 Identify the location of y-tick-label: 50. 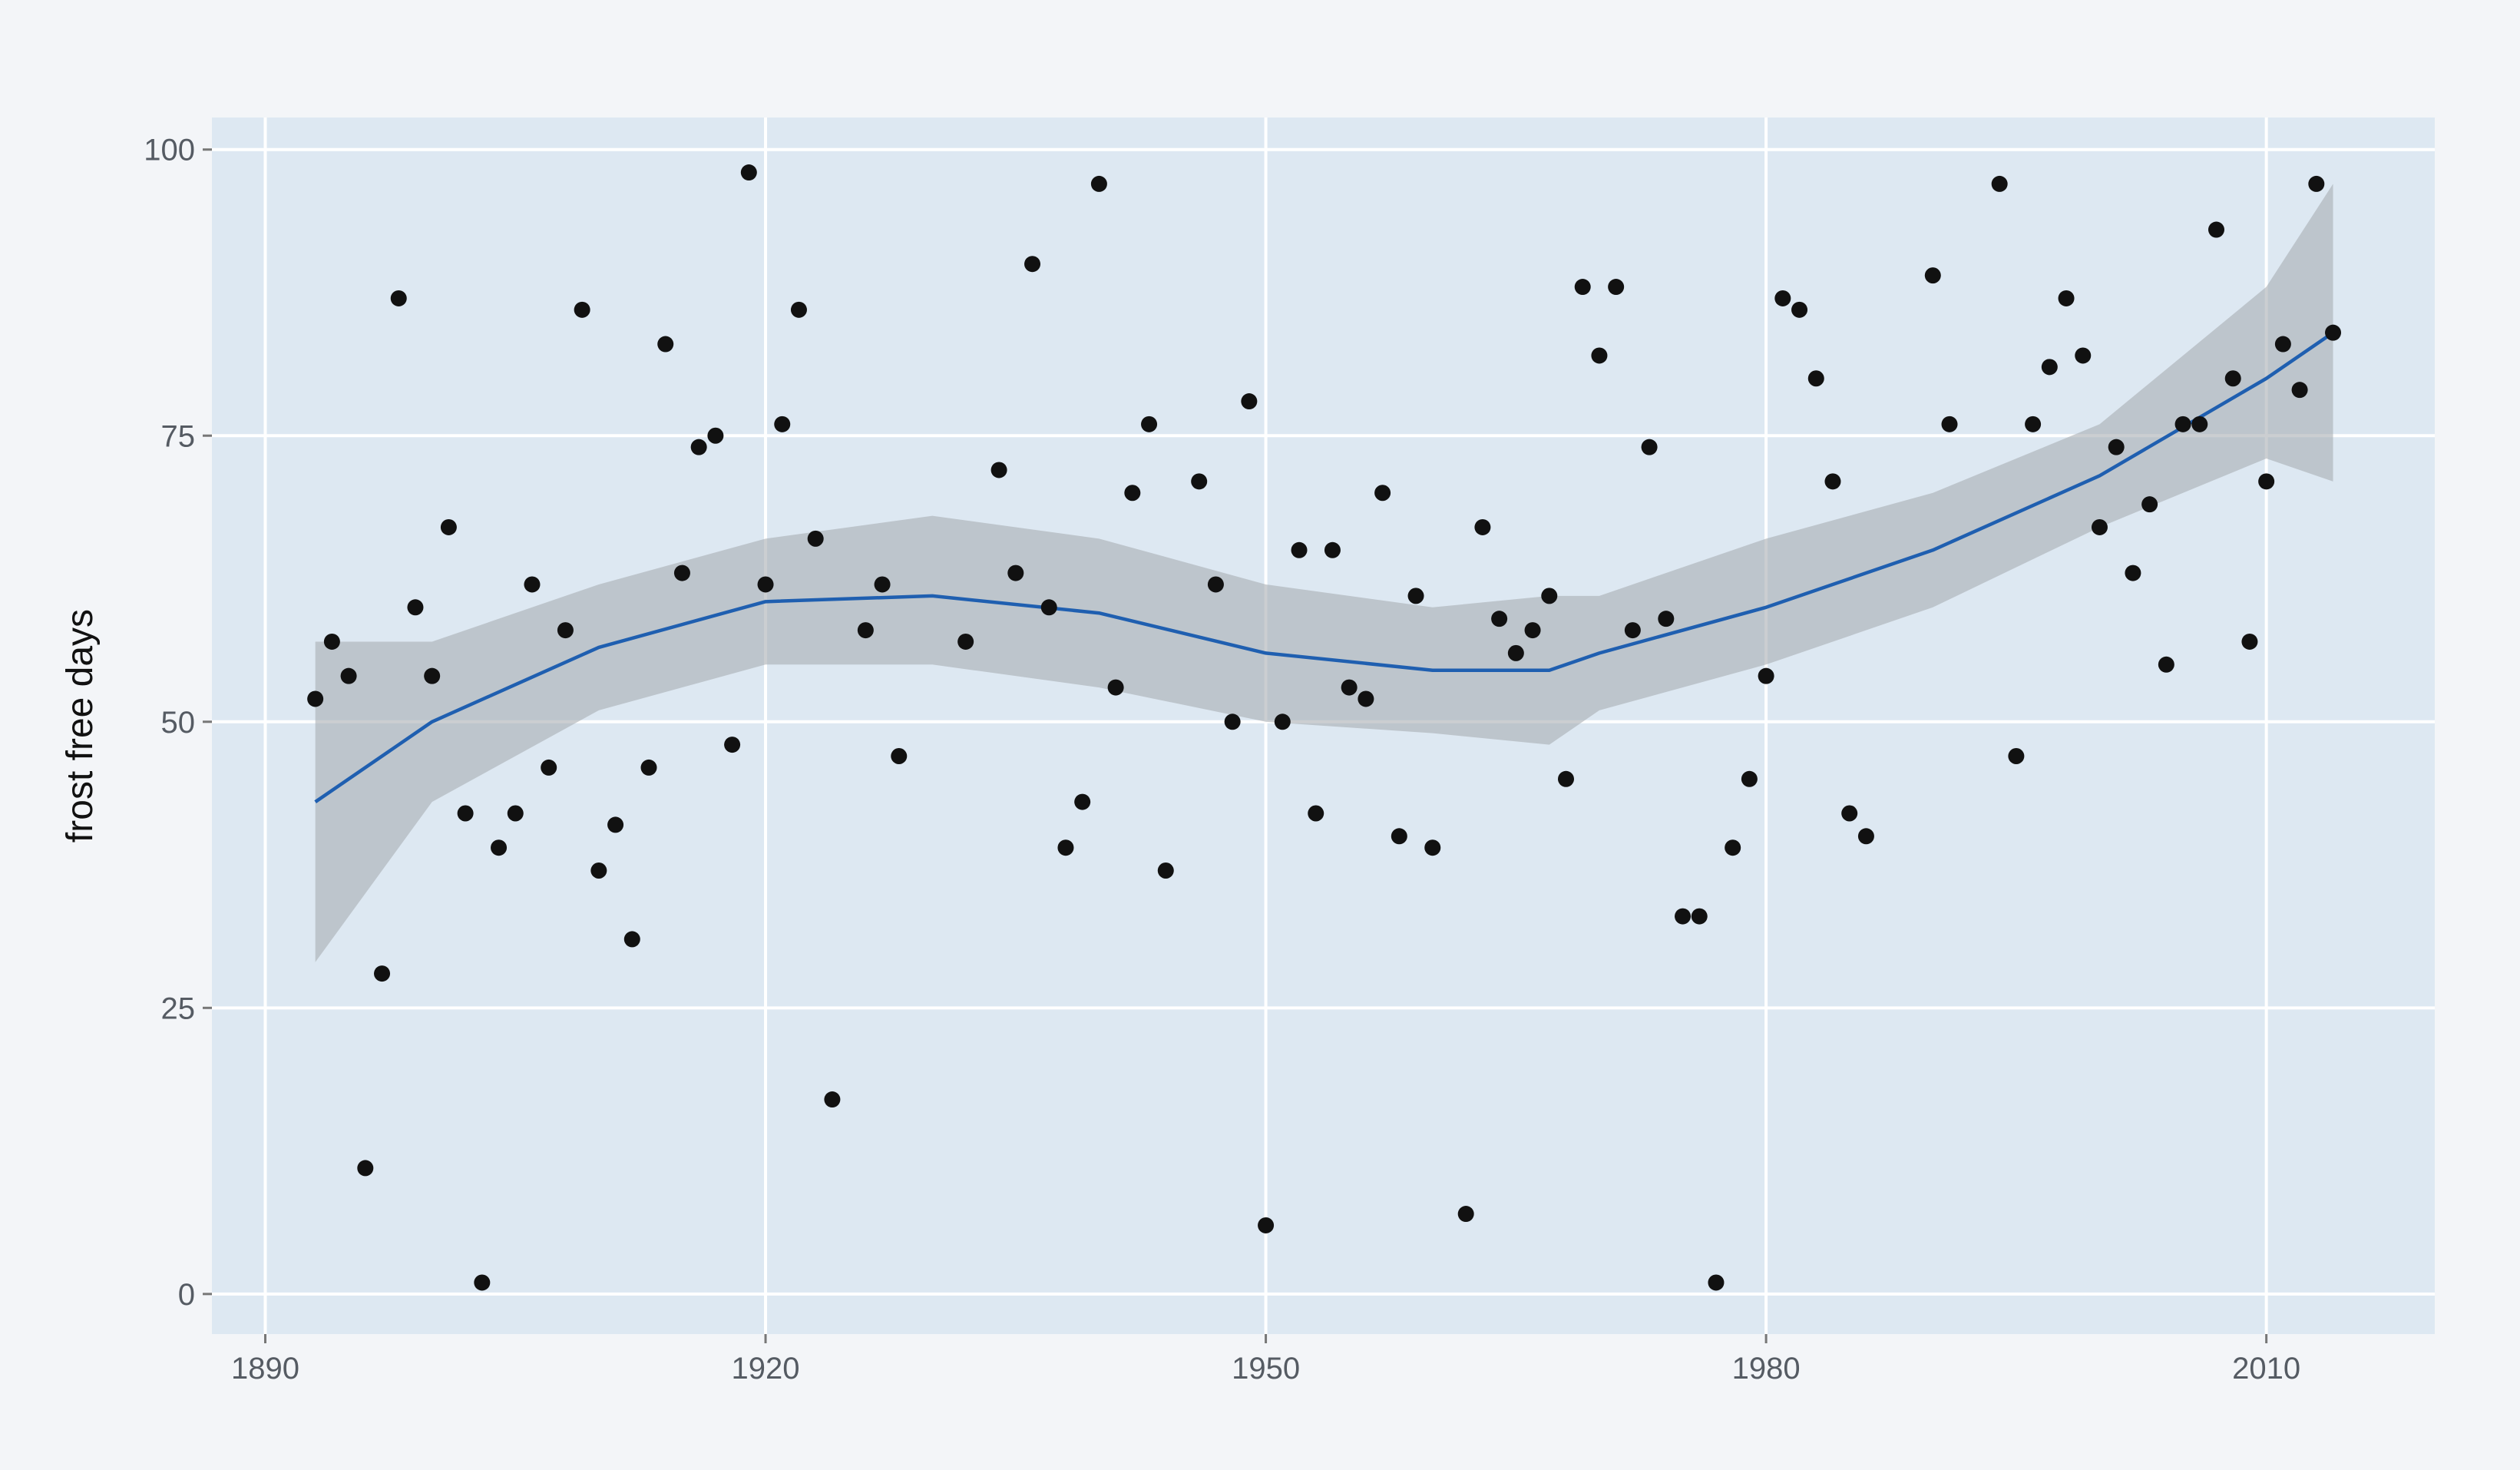
(178, 723).